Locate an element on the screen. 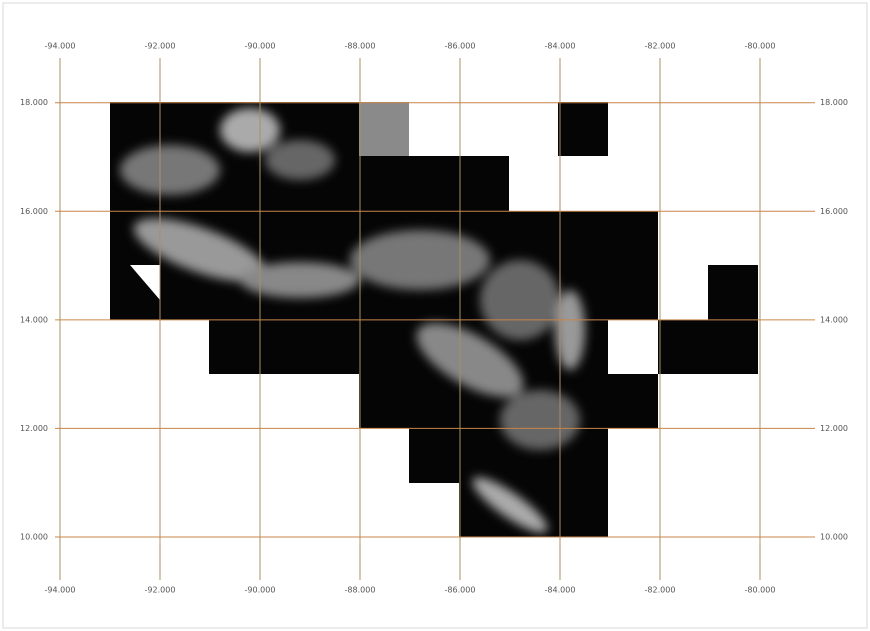 The image size is (870, 631). x-tick-label-bottom: -90.000 is located at coordinates (260, 590).